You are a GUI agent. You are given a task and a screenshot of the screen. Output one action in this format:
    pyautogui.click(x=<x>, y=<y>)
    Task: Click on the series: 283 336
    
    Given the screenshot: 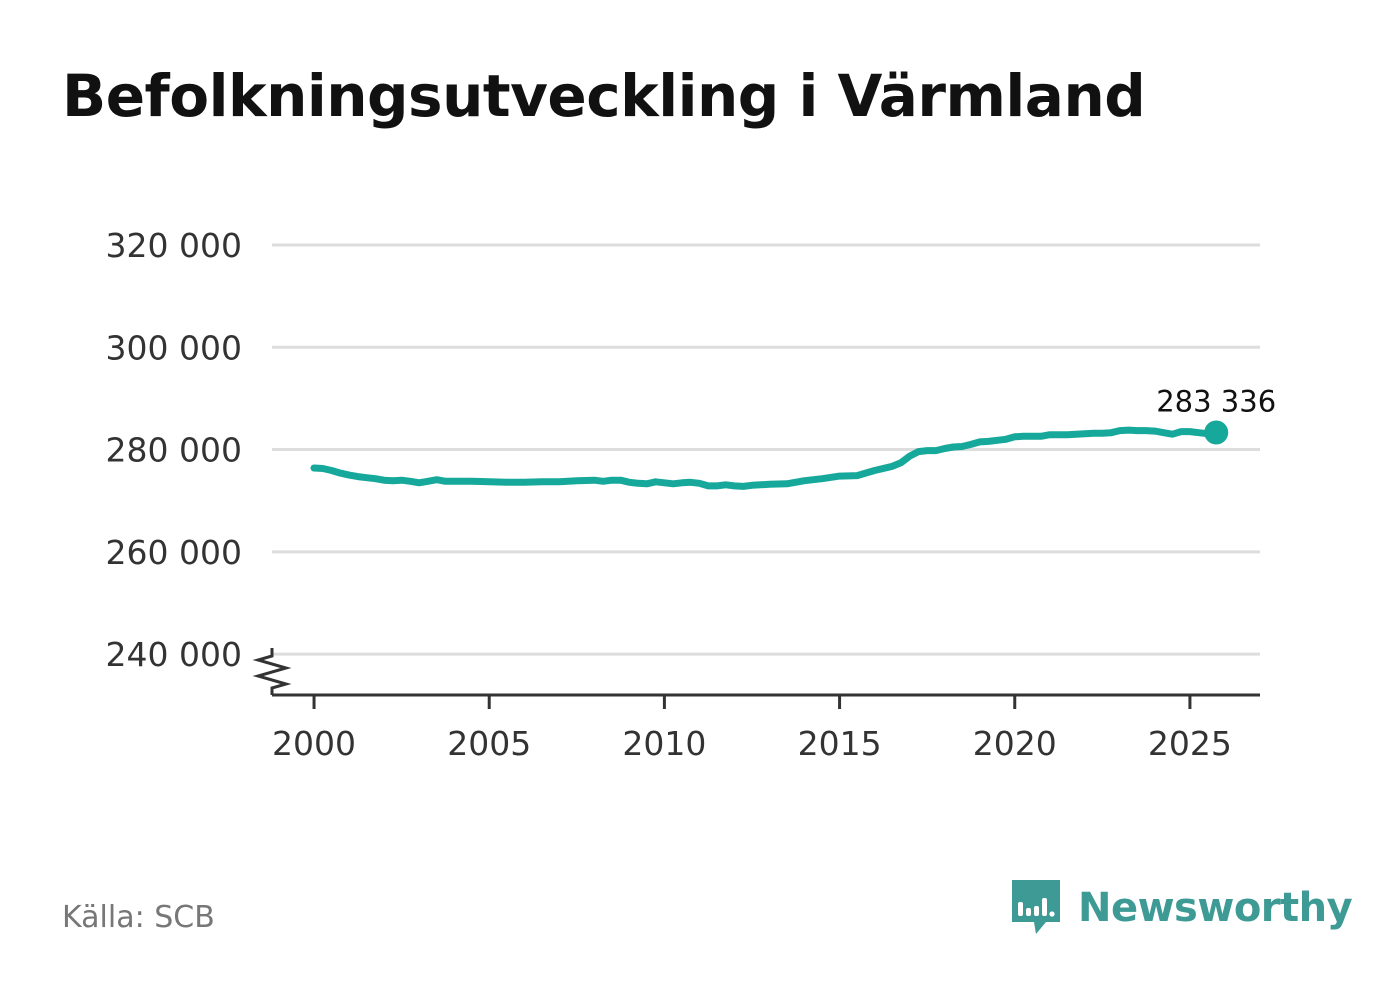 What is the action you would take?
    pyautogui.click(x=793, y=437)
    